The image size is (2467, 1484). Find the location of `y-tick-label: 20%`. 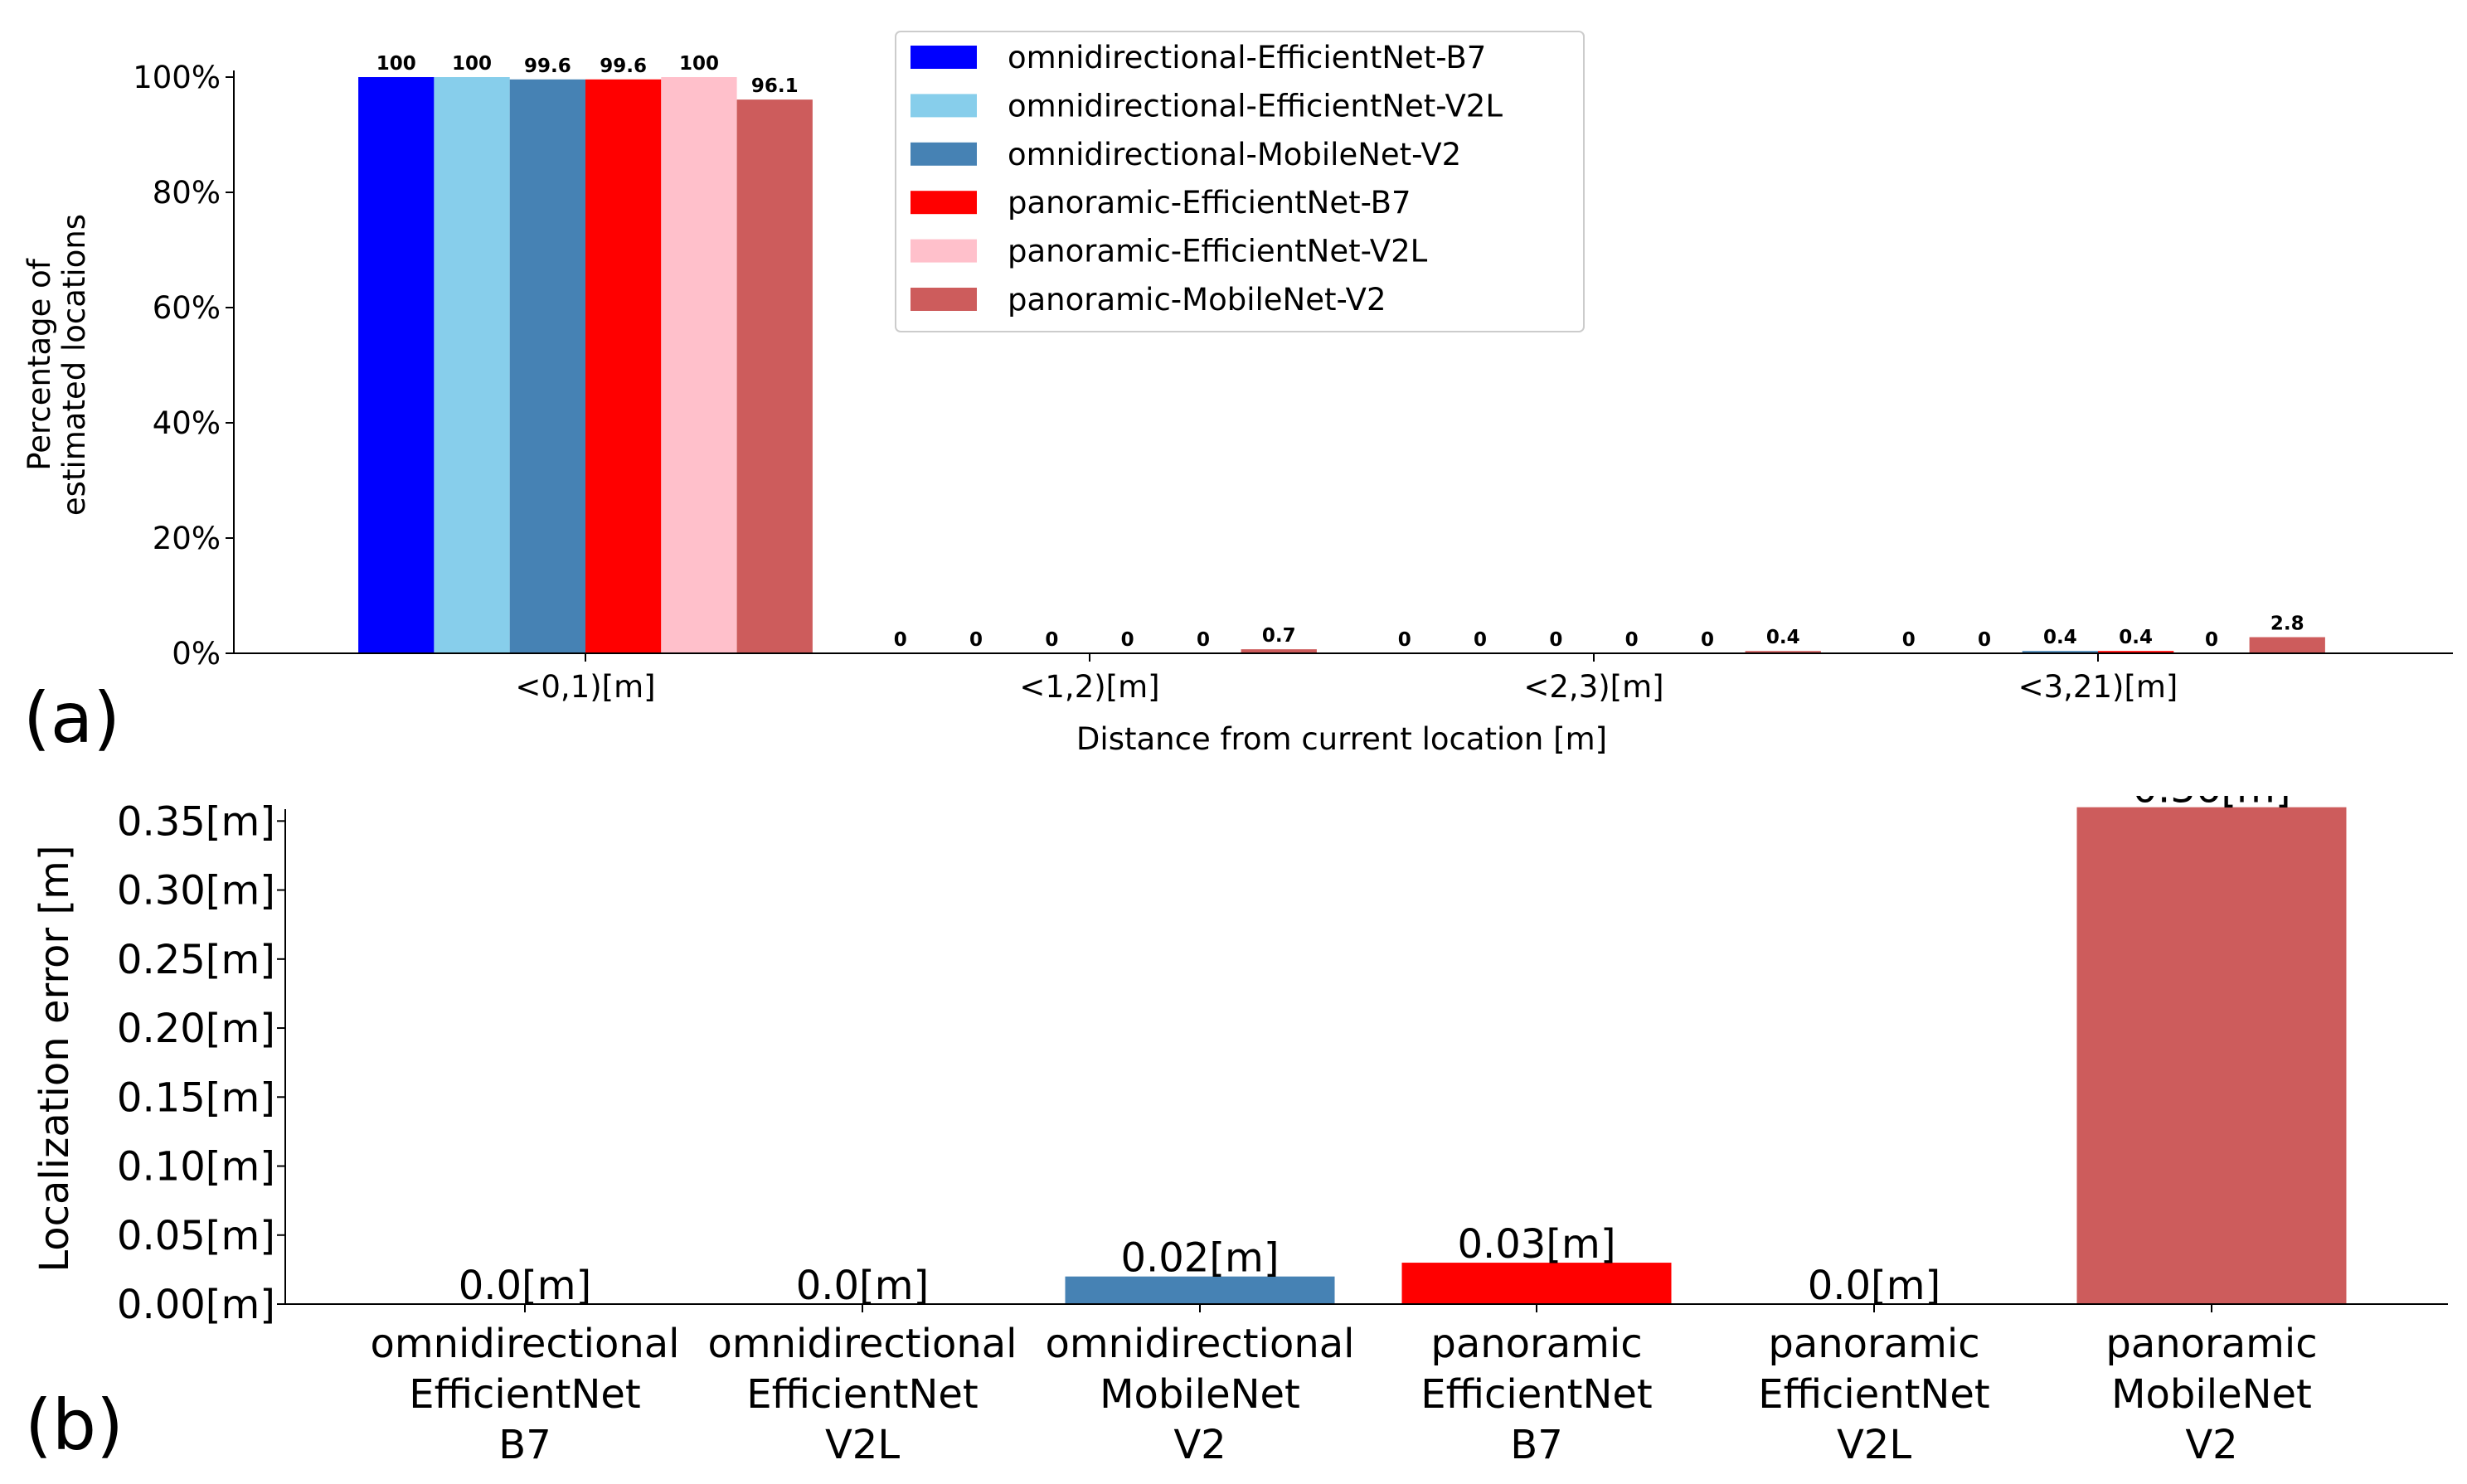

y-tick-label: 20% is located at coordinates (187, 538).